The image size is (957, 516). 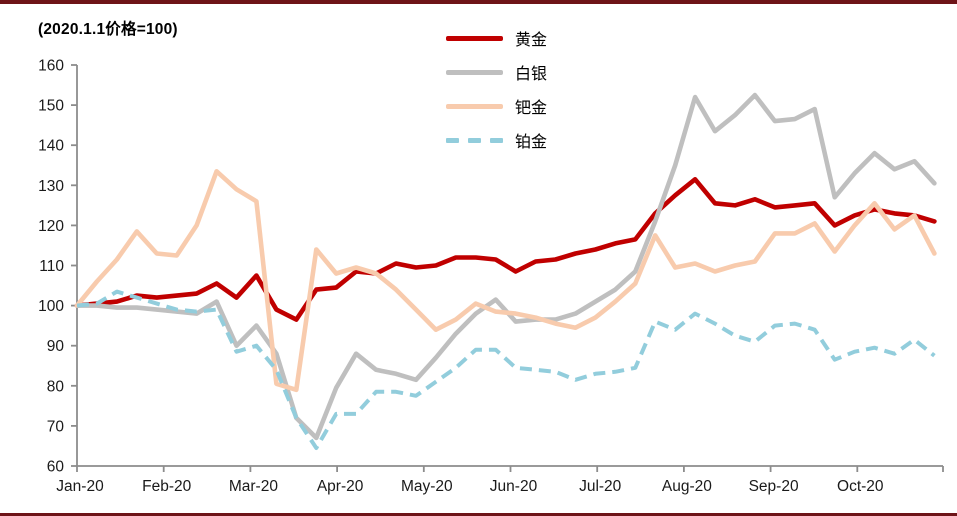 What do you see at coordinates (80, 486) in the screenshot?
I see `x-tick-label: Jan-20` at bounding box center [80, 486].